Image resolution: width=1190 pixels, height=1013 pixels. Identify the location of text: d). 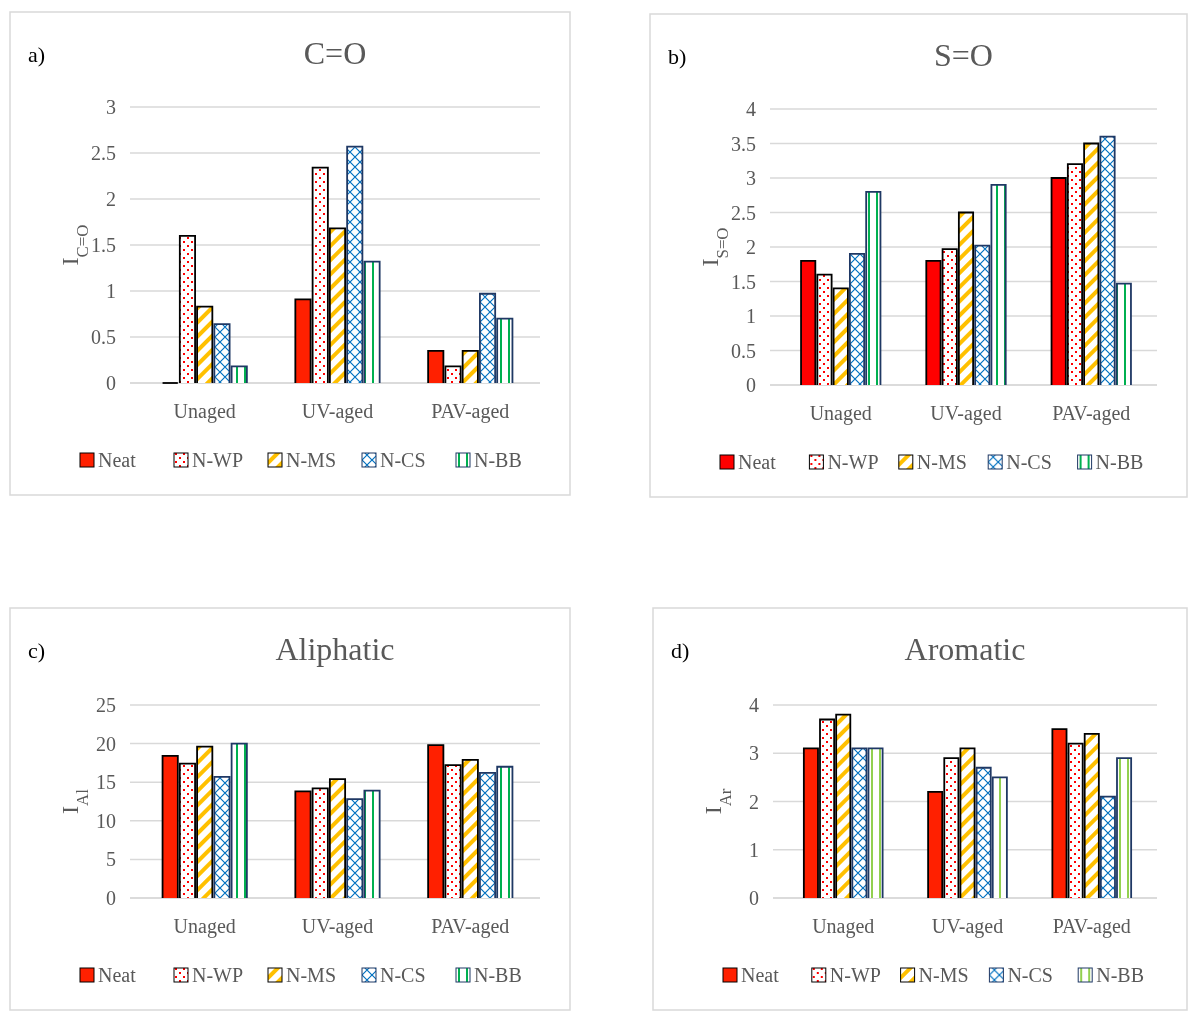
(680, 650).